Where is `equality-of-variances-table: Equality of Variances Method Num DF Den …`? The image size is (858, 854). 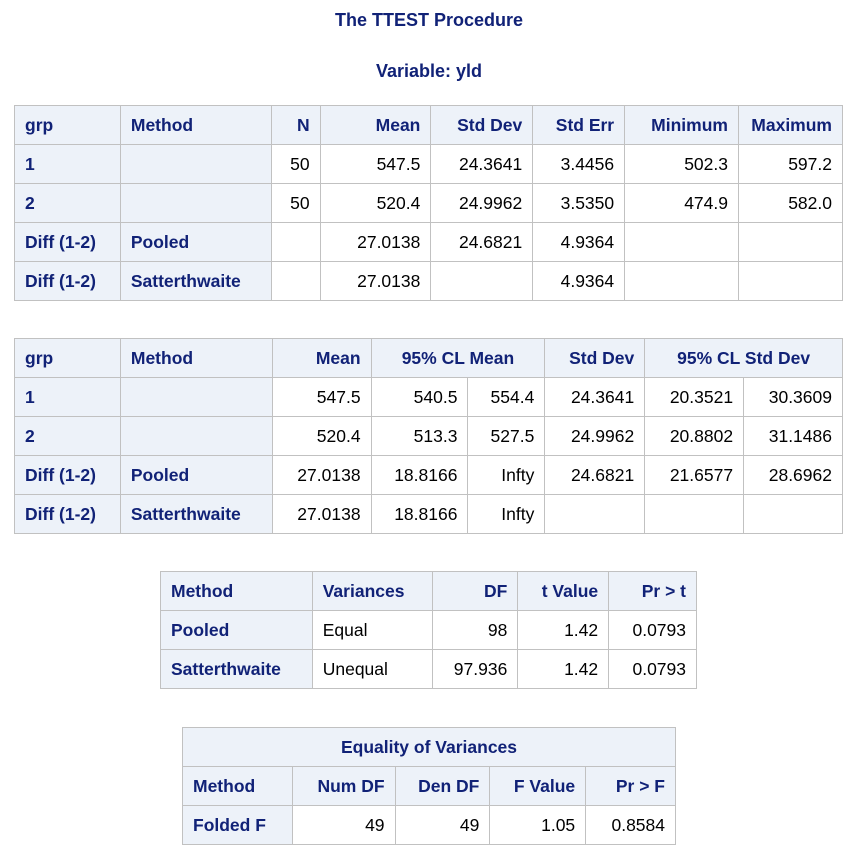 equality-of-variances-table: Equality of Variances Method Num DF Den … is located at coordinates (429, 786).